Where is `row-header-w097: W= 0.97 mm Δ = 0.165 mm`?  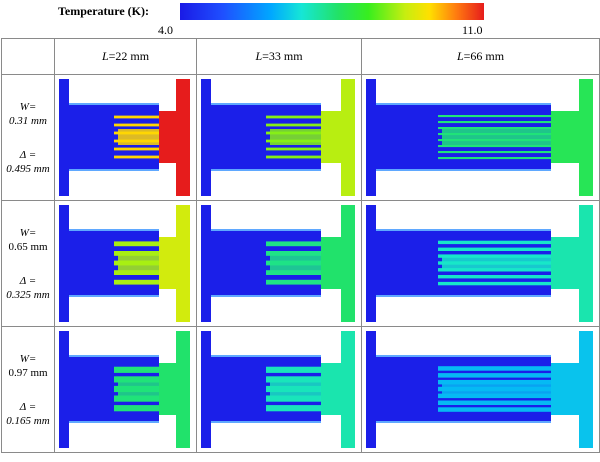
row-header-w097: W= 0.97 mm Δ = 0.165 mm is located at coordinates (28, 389).